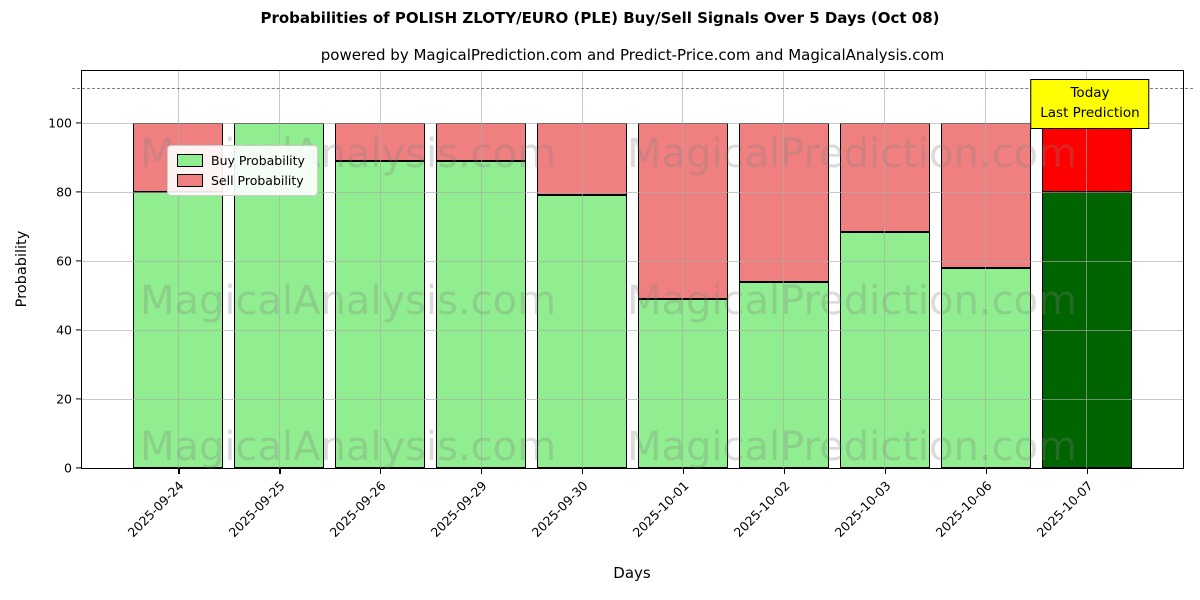 The width and height of the screenshot is (1200, 600). What do you see at coordinates (64, 261) in the screenshot?
I see `y-tick-label-60: 60` at bounding box center [64, 261].